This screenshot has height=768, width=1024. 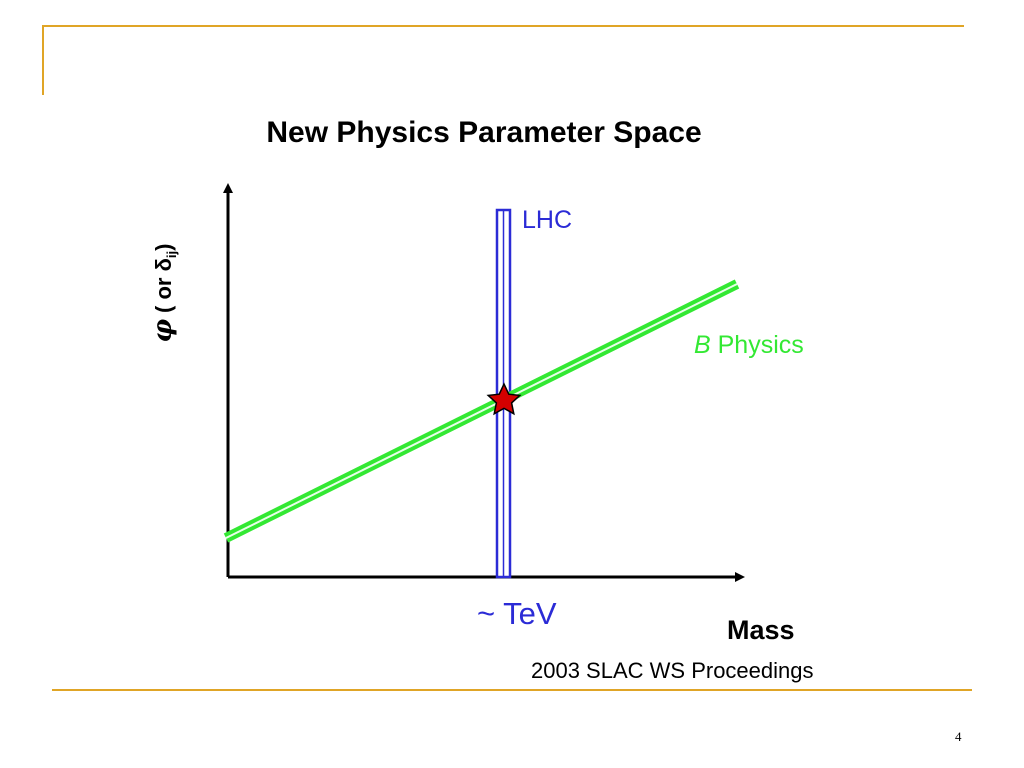 What do you see at coordinates (163, 247) in the screenshot?
I see `y-axis-label-close: )` at bounding box center [163, 247].